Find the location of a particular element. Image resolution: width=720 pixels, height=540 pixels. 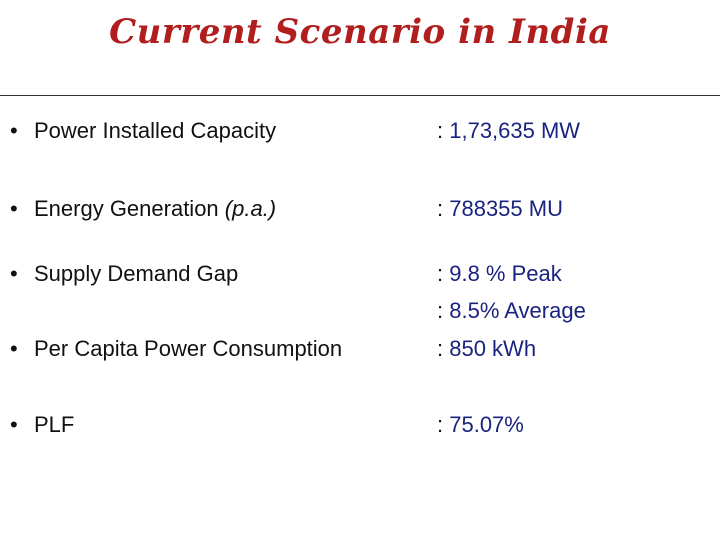

item-label: Energy Generation (p.a.) is located at coordinates (155, 208).